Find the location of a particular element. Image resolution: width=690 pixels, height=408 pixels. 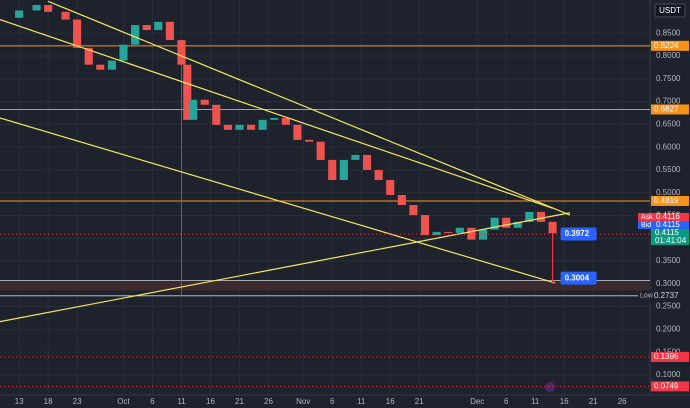

ask-box is located at coordinates (663, 216).